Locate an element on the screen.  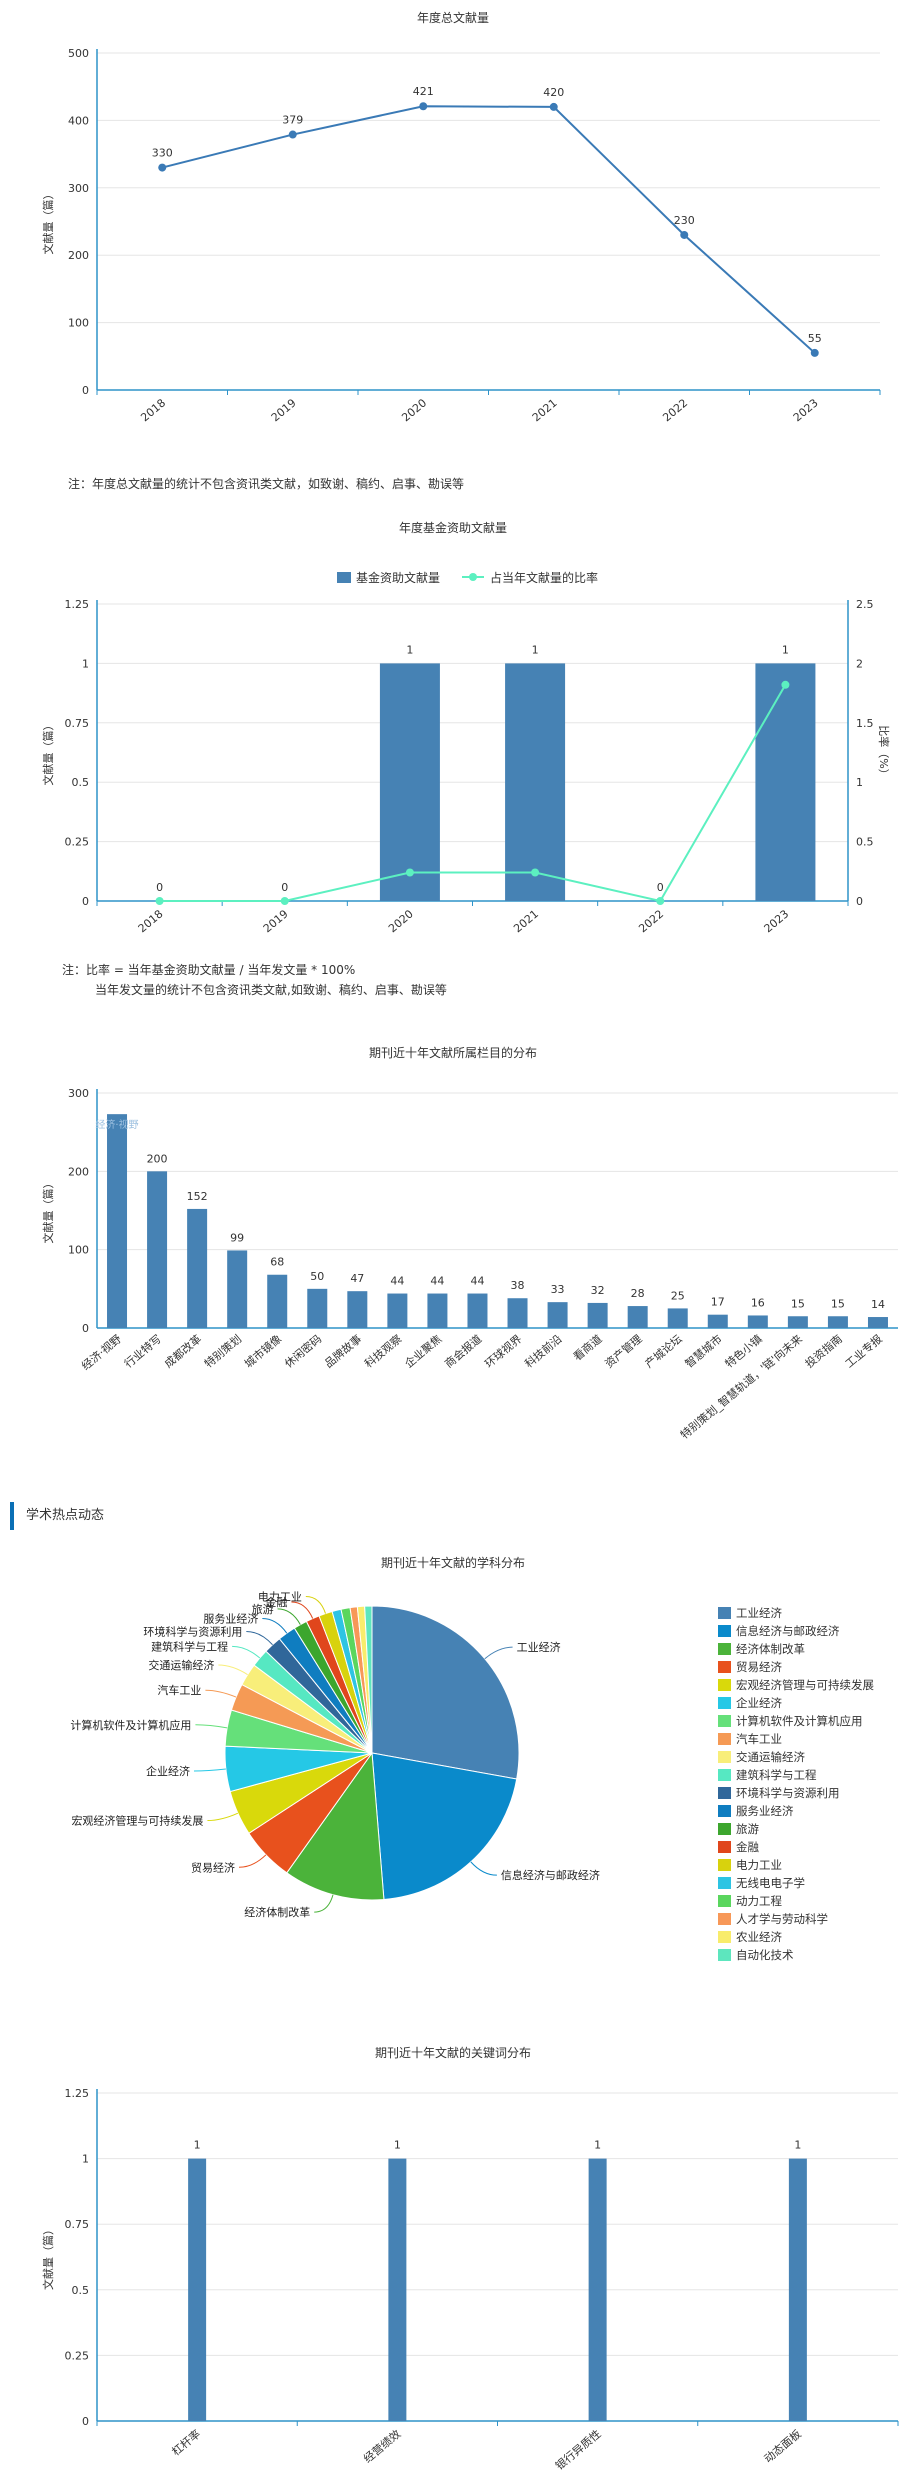
legend-item: 信息经济与邮政经济 is located at coordinates (810, 1631).